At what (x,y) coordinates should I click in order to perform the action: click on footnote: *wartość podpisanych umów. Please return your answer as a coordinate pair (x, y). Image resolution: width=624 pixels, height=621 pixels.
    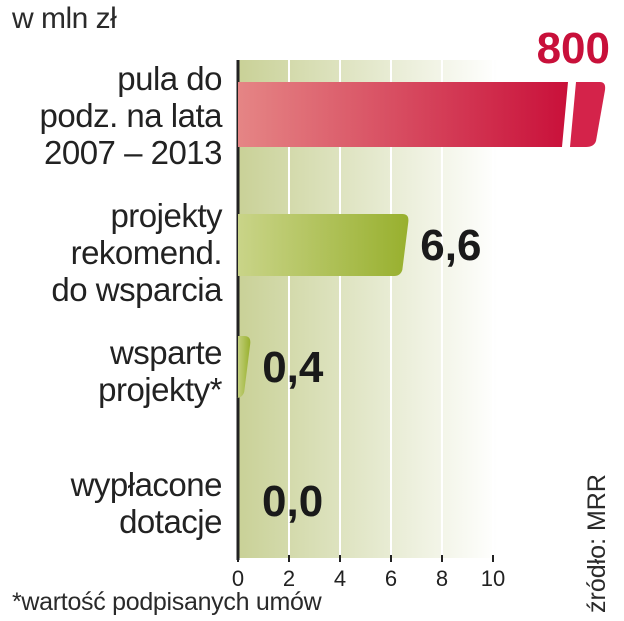
    Looking at the image, I should click on (167, 602).